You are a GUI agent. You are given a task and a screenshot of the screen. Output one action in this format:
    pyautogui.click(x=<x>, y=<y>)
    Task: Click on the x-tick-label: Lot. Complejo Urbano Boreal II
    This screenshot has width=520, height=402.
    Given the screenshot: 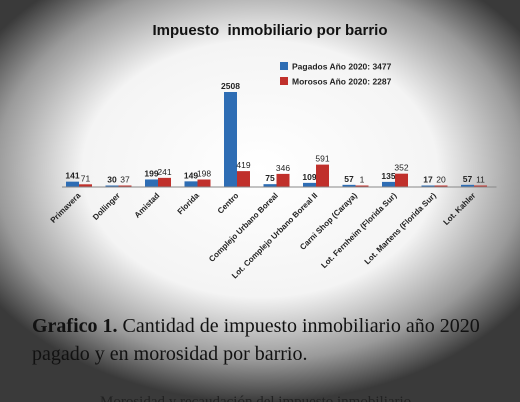 What is the action you would take?
    pyautogui.click(x=274, y=235)
    